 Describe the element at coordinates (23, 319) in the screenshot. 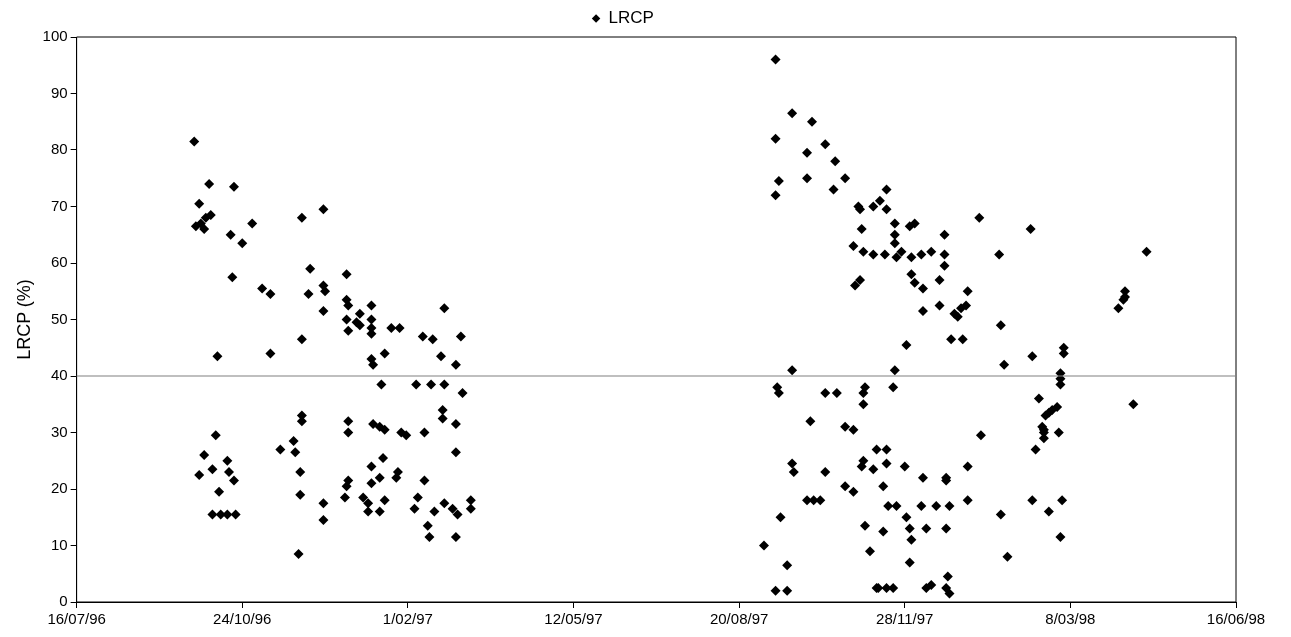

I see `y-axis-title: LRCP (%)` at that location.